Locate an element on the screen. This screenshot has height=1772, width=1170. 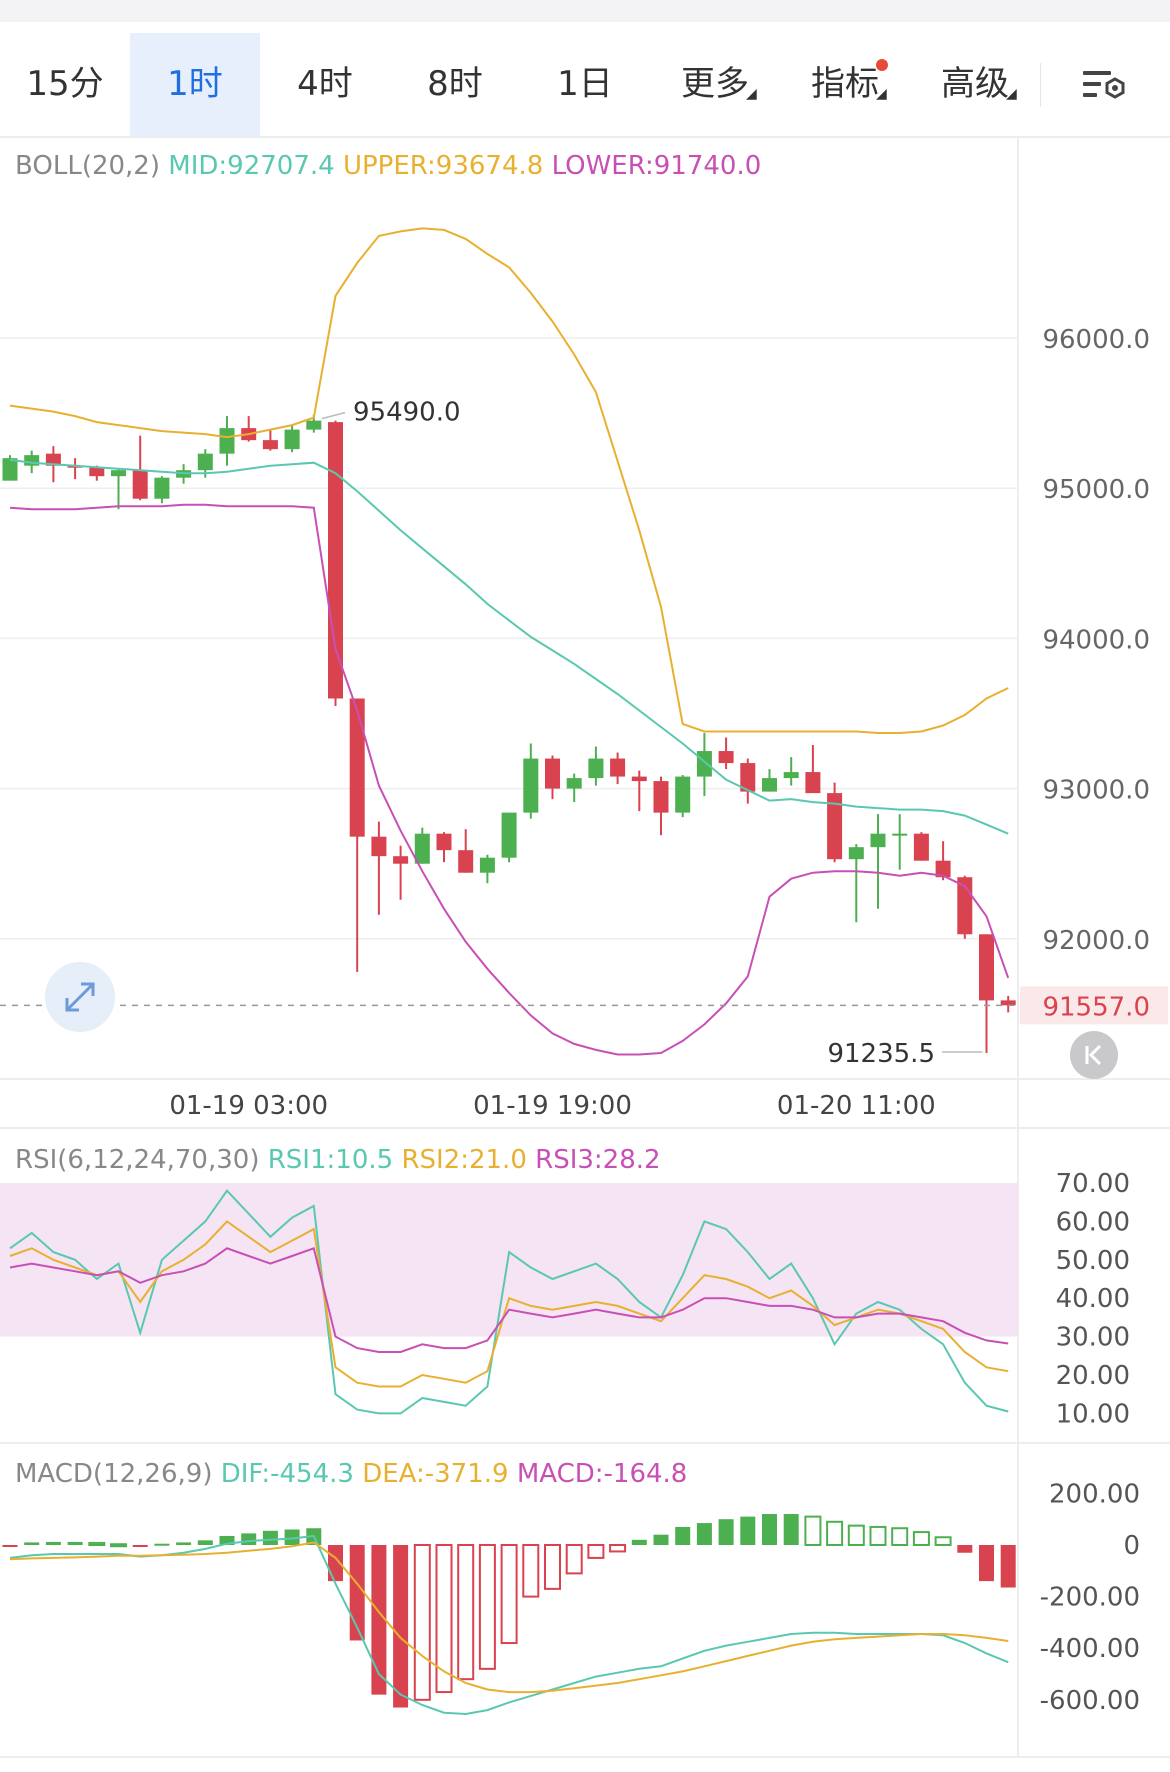
notification-dot is located at coordinates (882, 65).